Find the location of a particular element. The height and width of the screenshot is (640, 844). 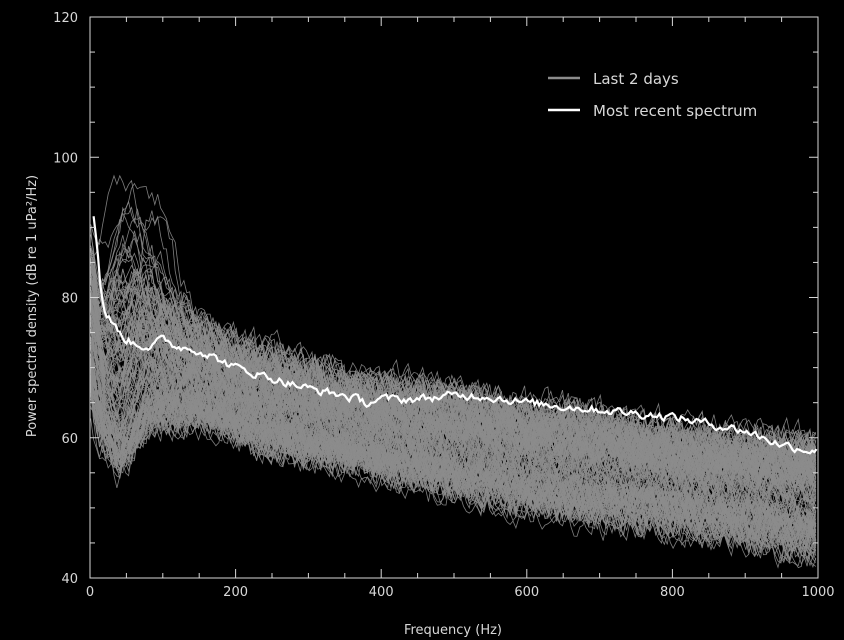

y-tick-label: 80 is located at coordinates (69, 299).